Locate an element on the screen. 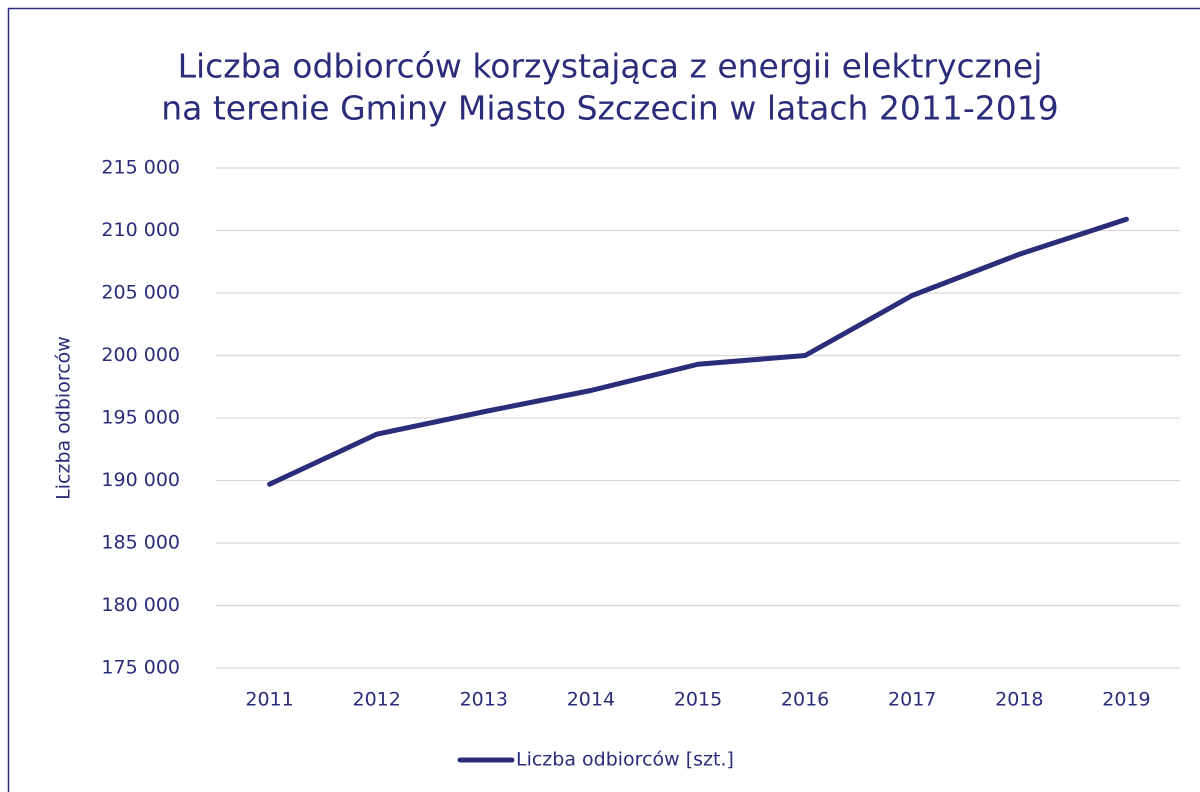  y-axis-label: Liczba odbiorców is located at coordinates (64, 418).